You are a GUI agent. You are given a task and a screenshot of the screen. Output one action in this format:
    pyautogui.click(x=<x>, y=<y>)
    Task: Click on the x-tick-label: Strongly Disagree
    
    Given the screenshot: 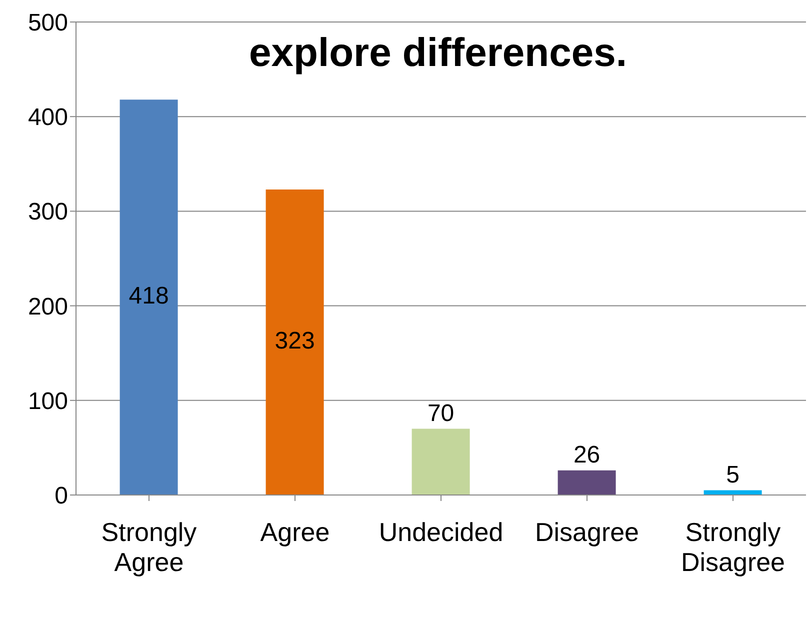 What is the action you would take?
    pyautogui.click(x=733, y=547)
    